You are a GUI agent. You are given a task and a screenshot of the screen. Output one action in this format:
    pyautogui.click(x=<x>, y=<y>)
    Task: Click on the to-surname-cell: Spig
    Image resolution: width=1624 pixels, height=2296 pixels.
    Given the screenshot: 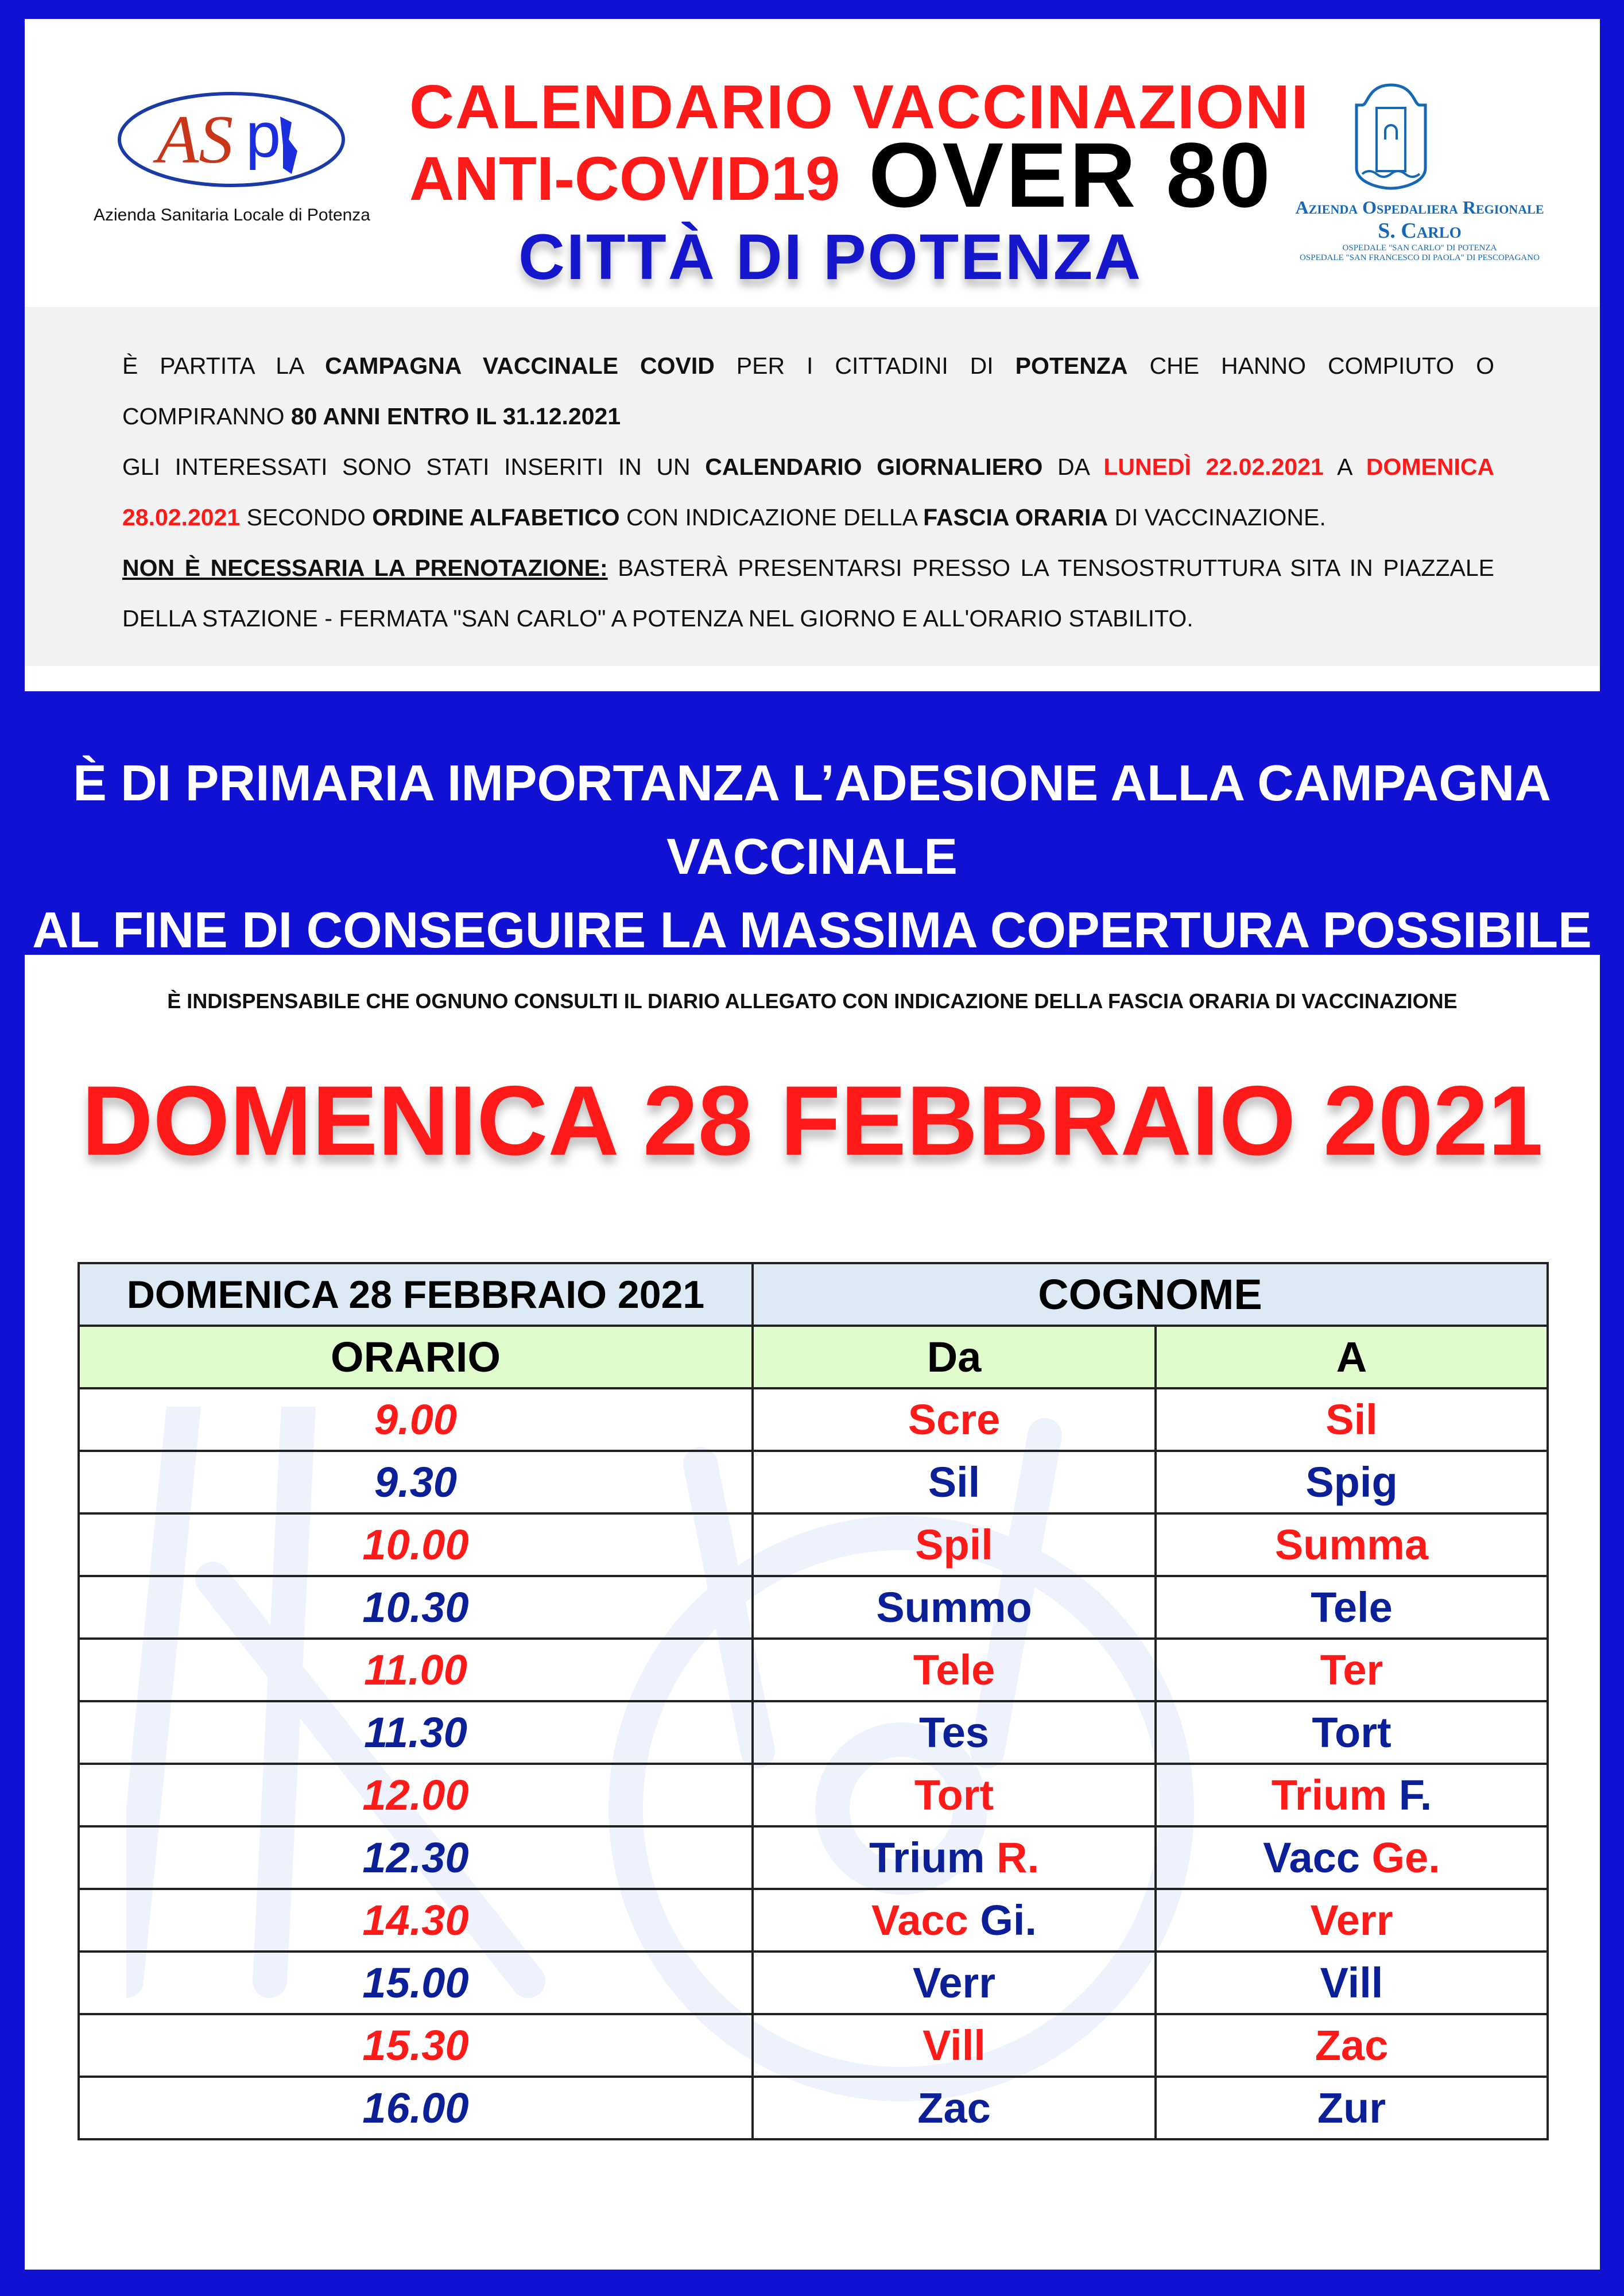 What is the action you would take?
    pyautogui.click(x=1351, y=1483)
    